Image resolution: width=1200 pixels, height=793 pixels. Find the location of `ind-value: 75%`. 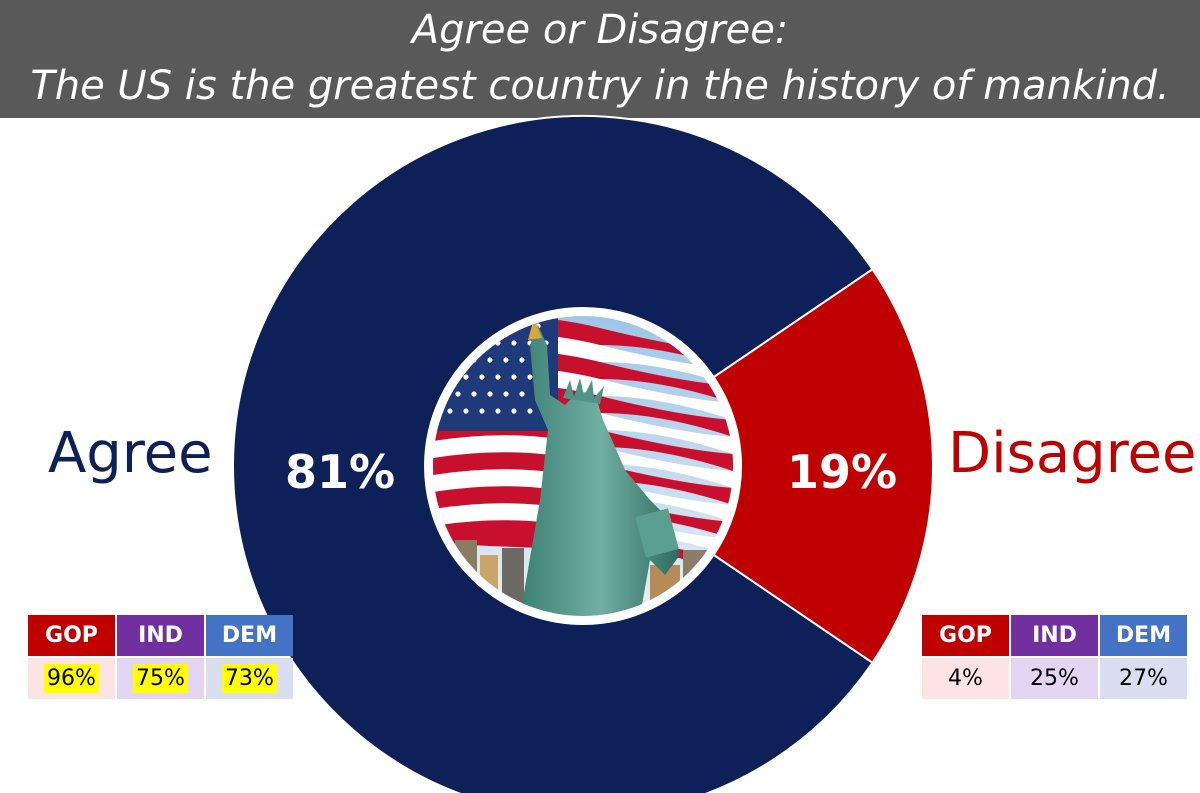

ind-value: 75% is located at coordinates (160, 678).